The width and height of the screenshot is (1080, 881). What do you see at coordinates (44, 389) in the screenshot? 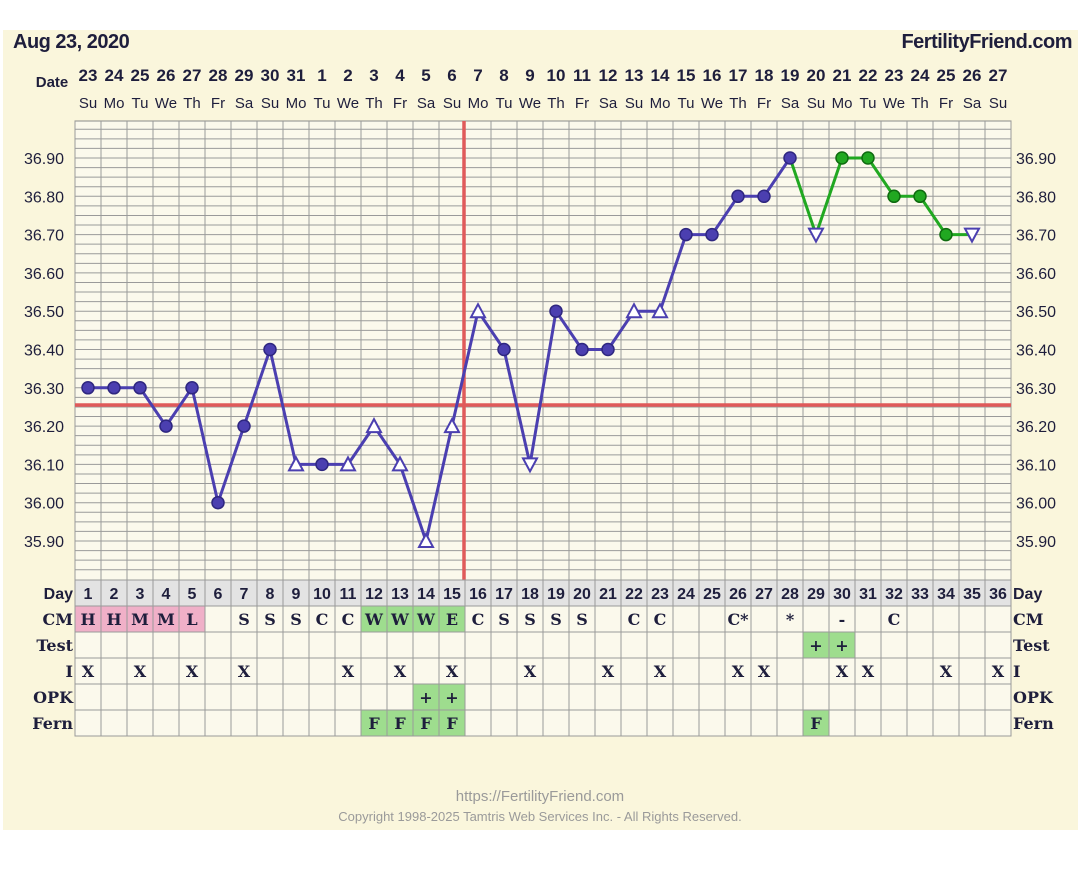
I see `y-tick-label-left: 36.30` at bounding box center [44, 389].